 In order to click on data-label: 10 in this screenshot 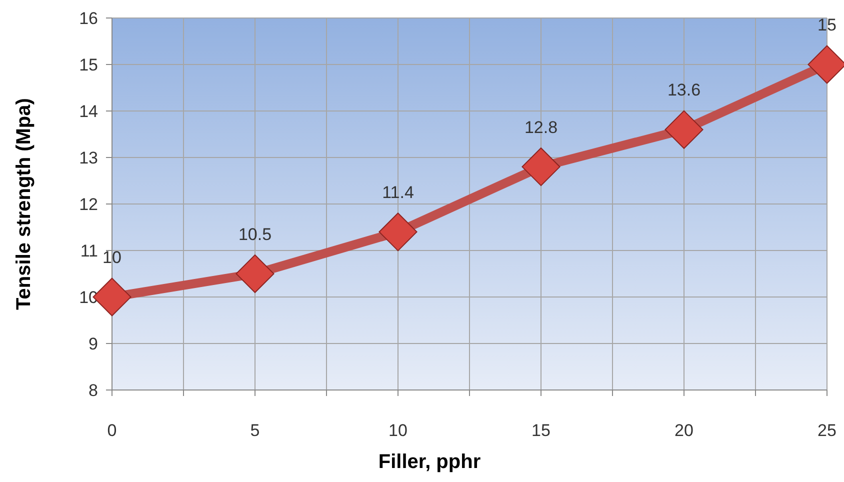, I will do `click(112, 257)`.